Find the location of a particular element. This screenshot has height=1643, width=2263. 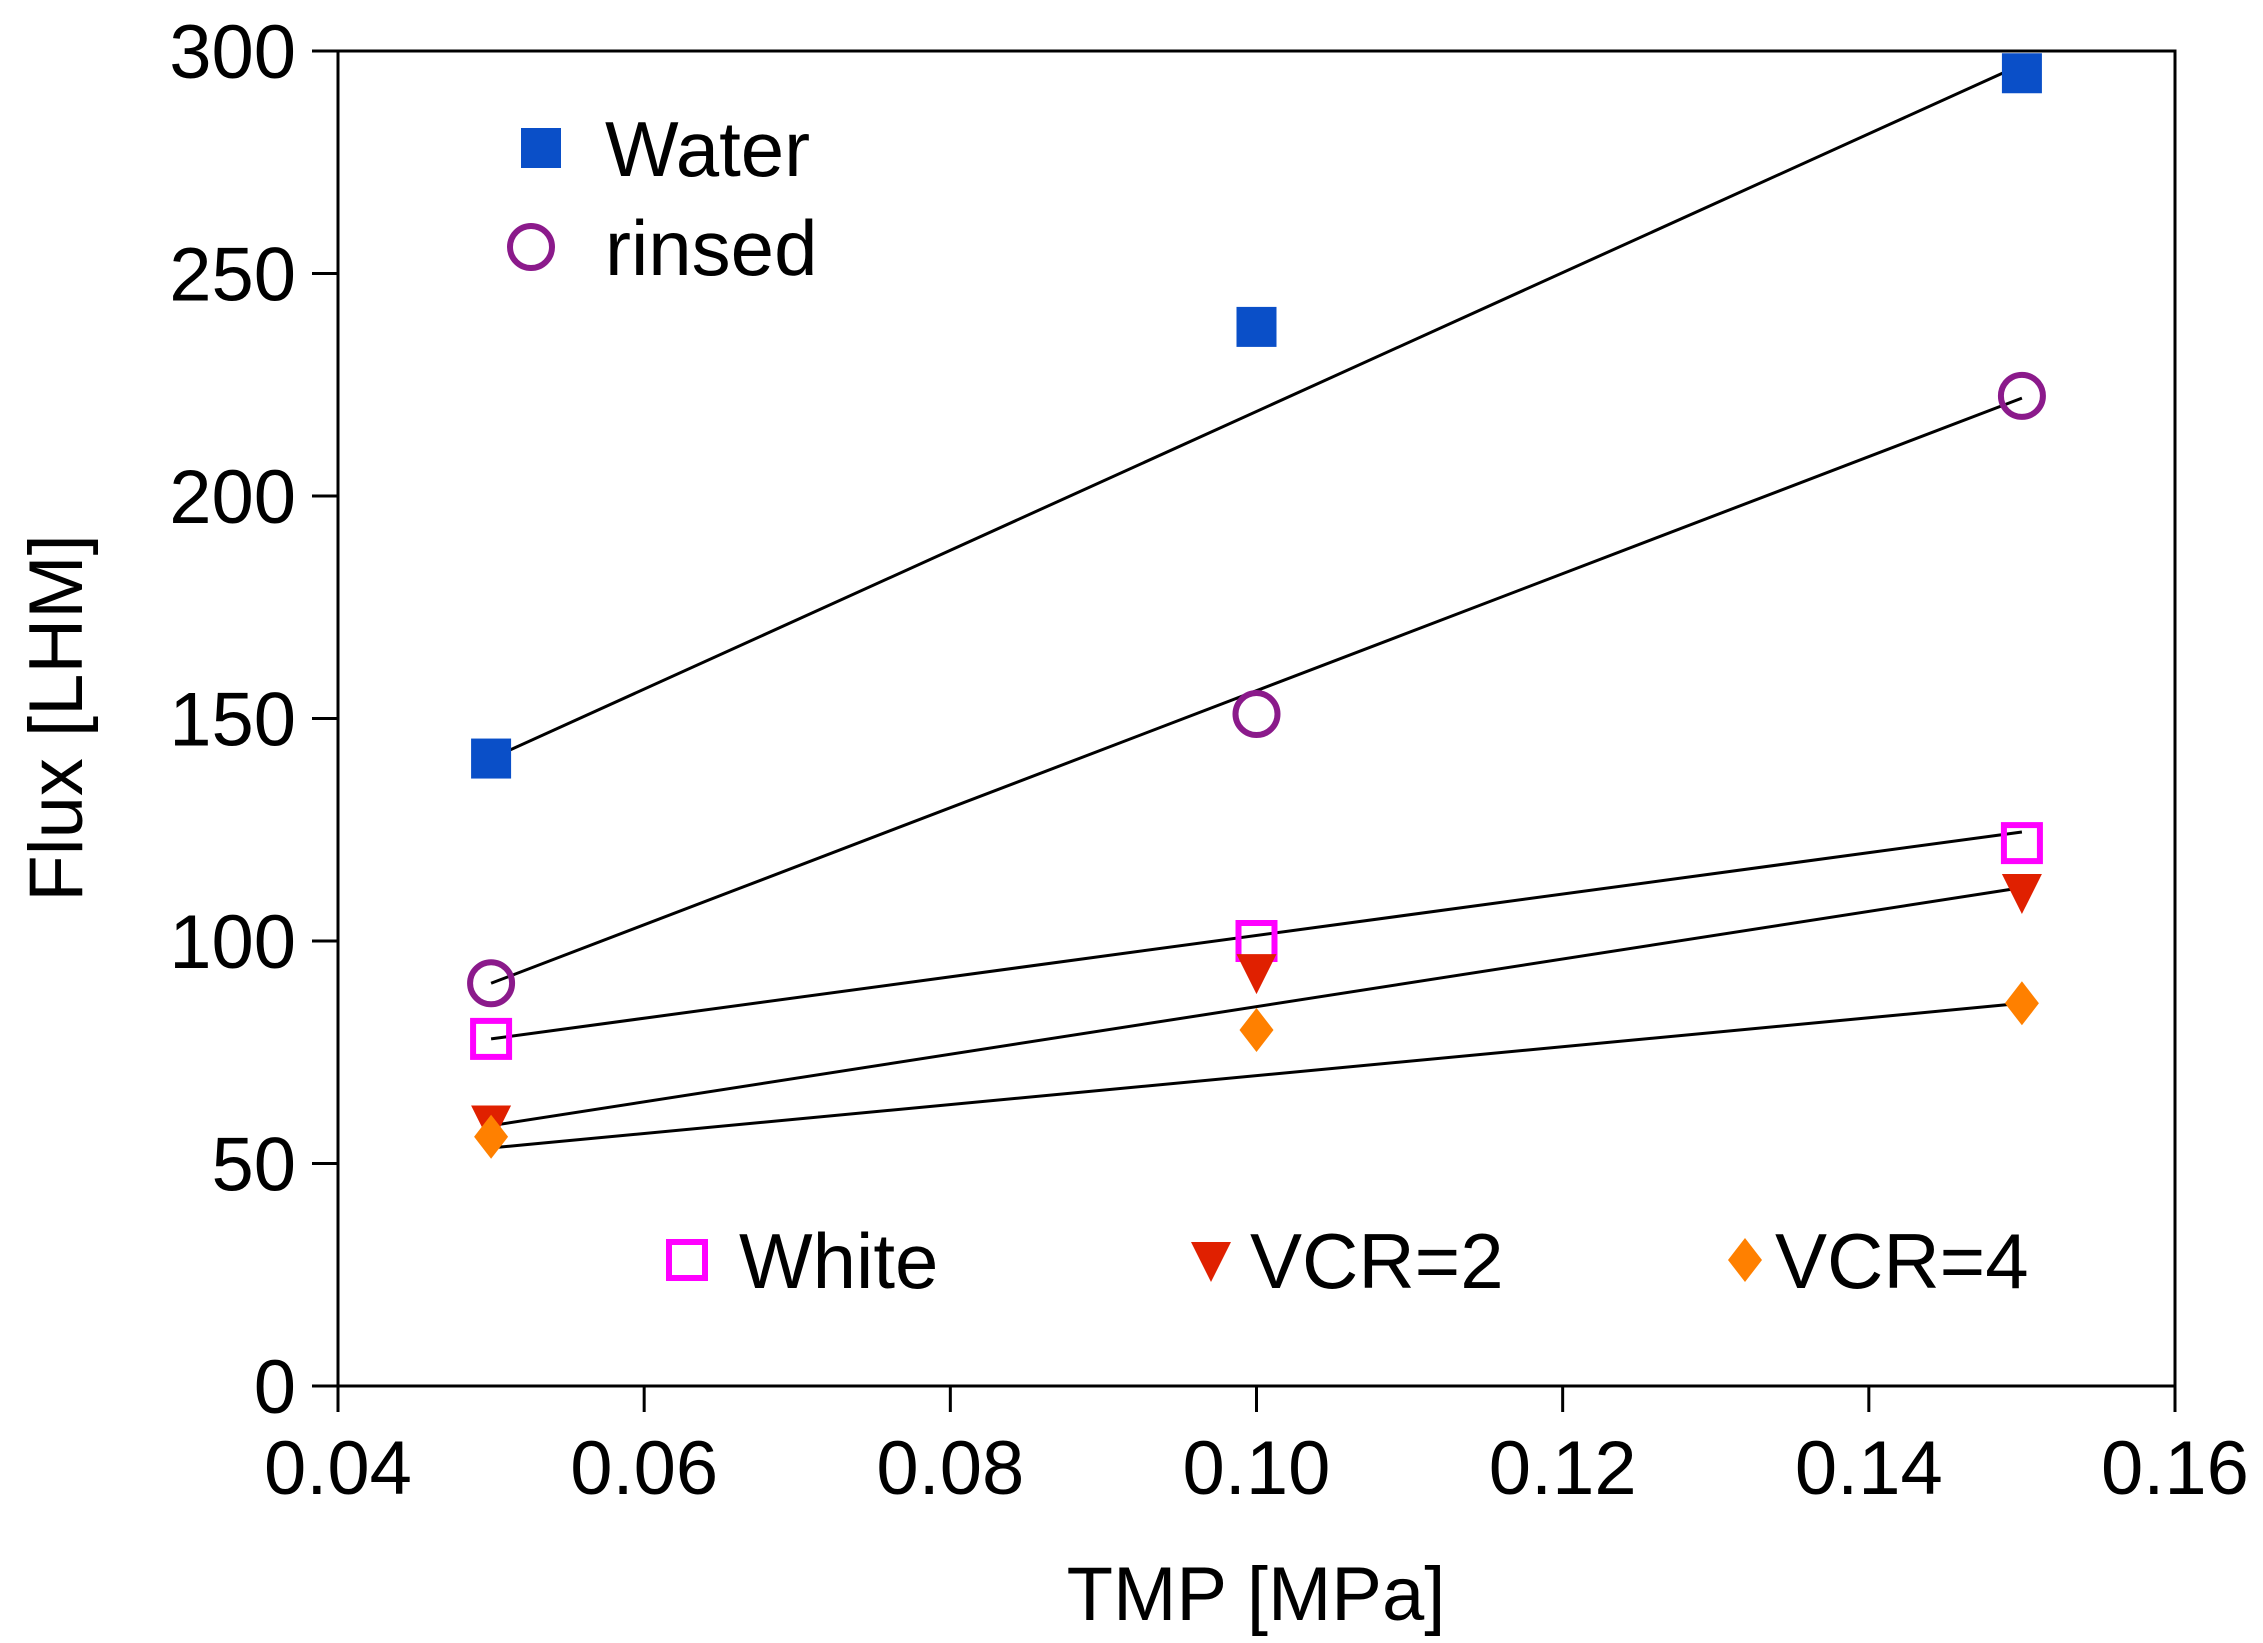

y-axis: 0 50 100 150 200 250 300 is located at coordinates (253, 720).